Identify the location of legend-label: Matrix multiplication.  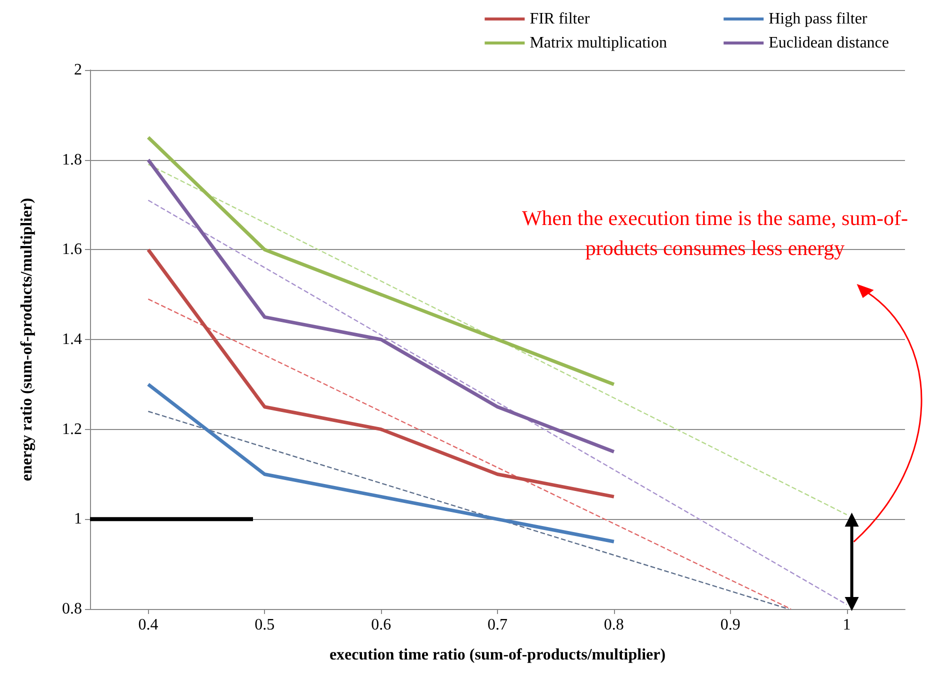
(598, 43).